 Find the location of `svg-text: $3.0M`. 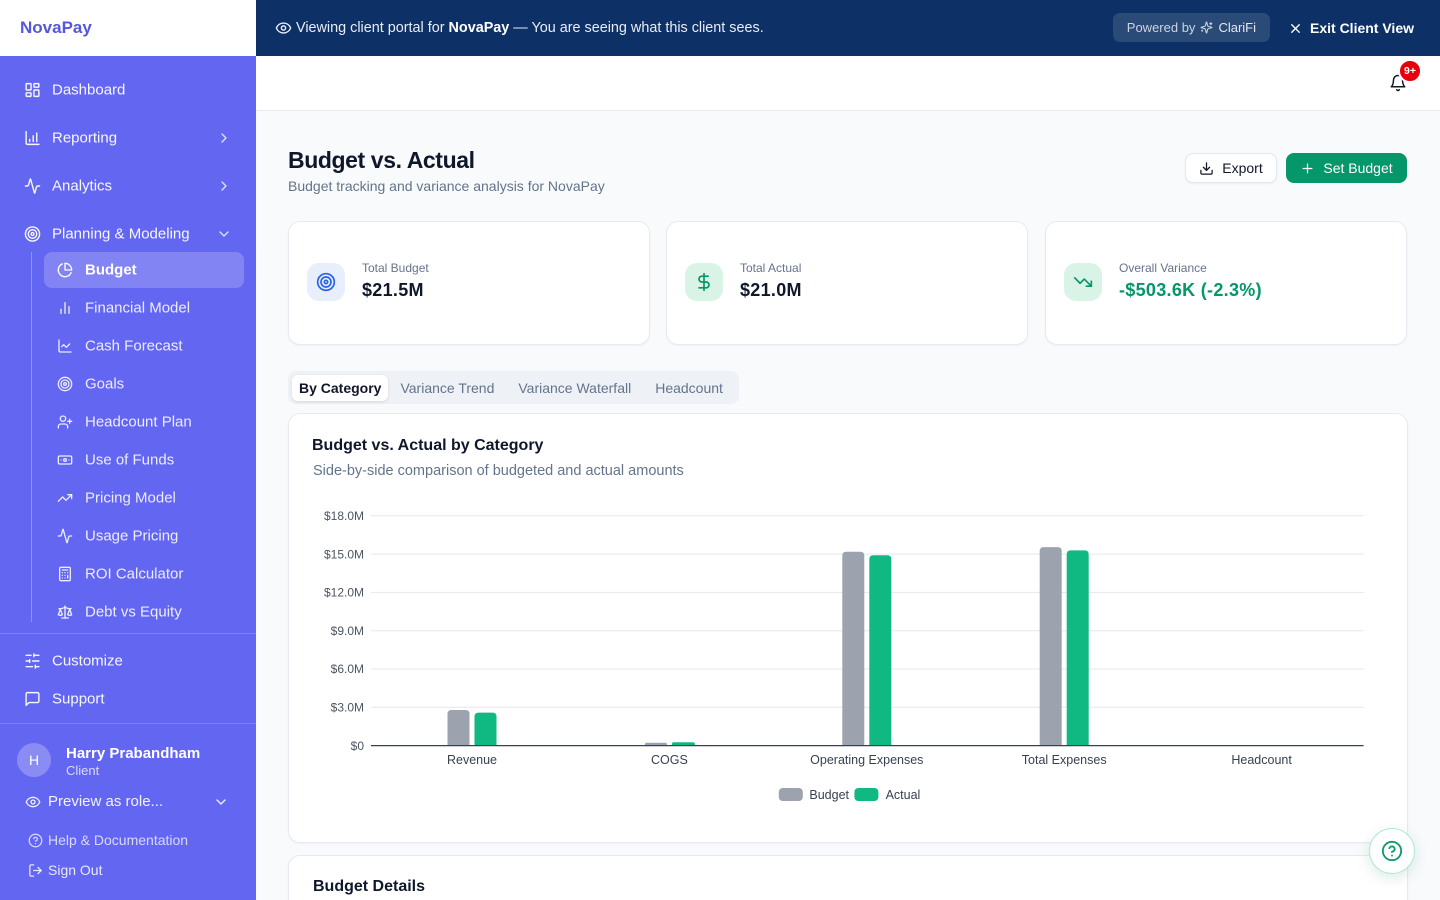

svg-text: $3.0M is located at coordinates (347, 708).